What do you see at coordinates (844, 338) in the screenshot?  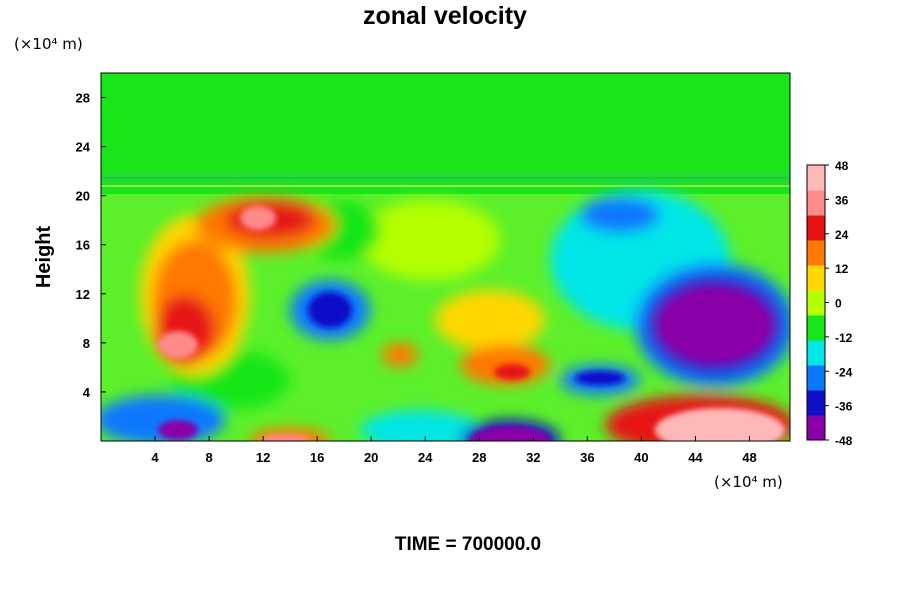 I see `colorbar-tick-label: -12` at bounding box center [844, 338].